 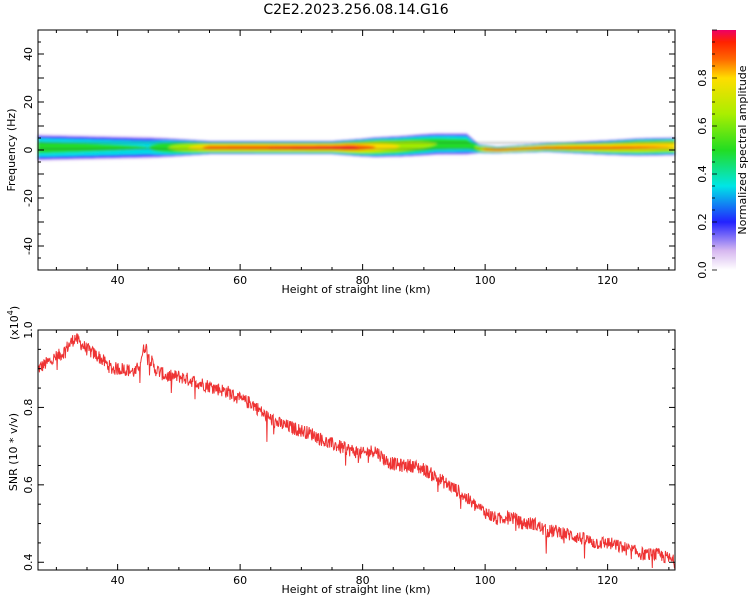 What do you see at coordinates (28, 150) in the screenshot?
I see `spectrogram-y-tick-label: 0` at bounding box center [28, 150].